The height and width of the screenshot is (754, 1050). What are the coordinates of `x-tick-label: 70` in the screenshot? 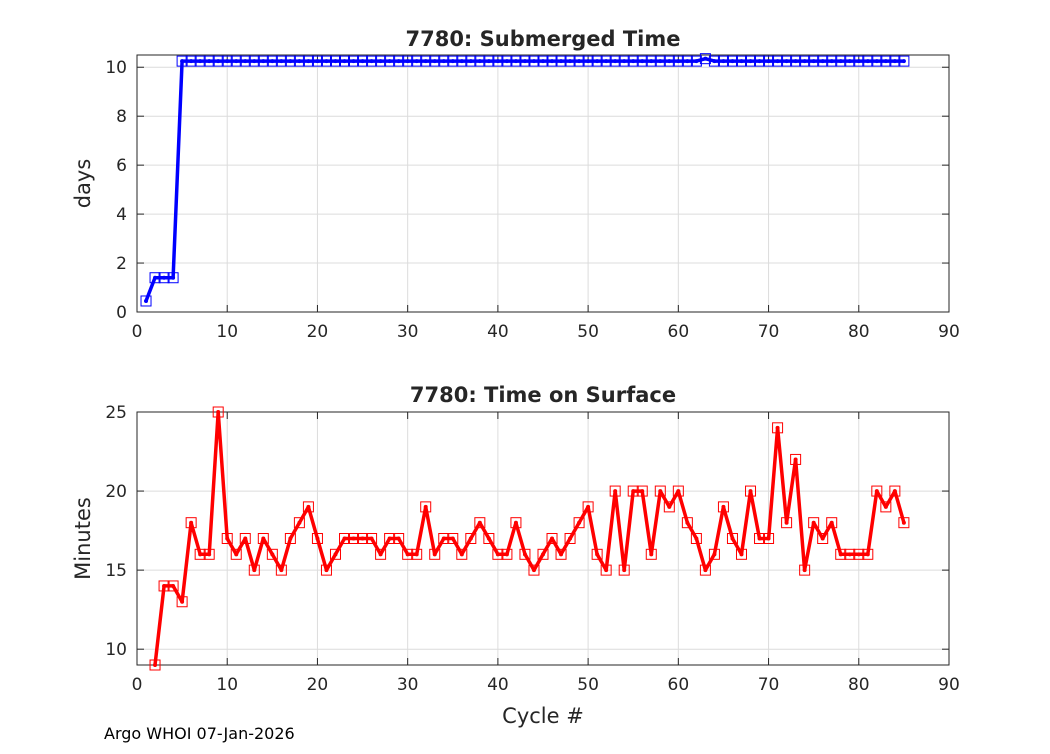 It's located at (769, 332).